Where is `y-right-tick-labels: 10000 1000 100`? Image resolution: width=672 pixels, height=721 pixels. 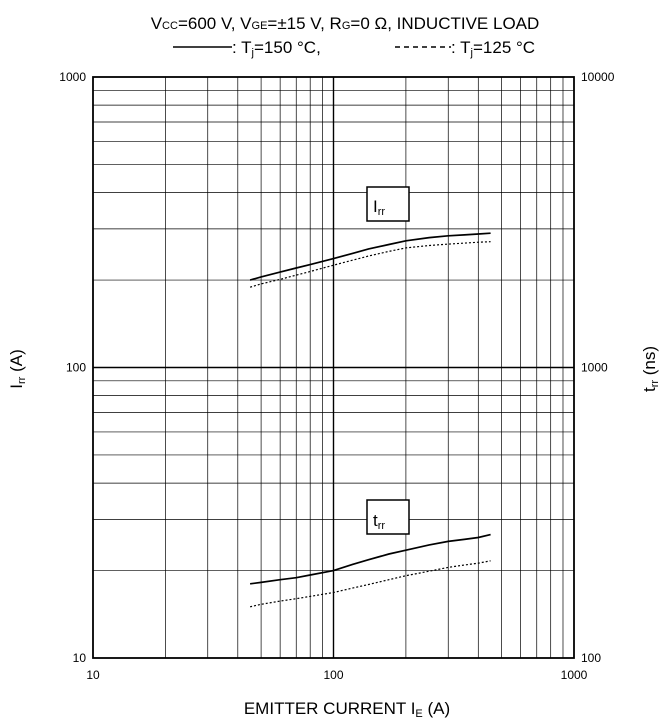 y-right-tick-labels: 10000 1000 100 is located at coordinates (598, 367).